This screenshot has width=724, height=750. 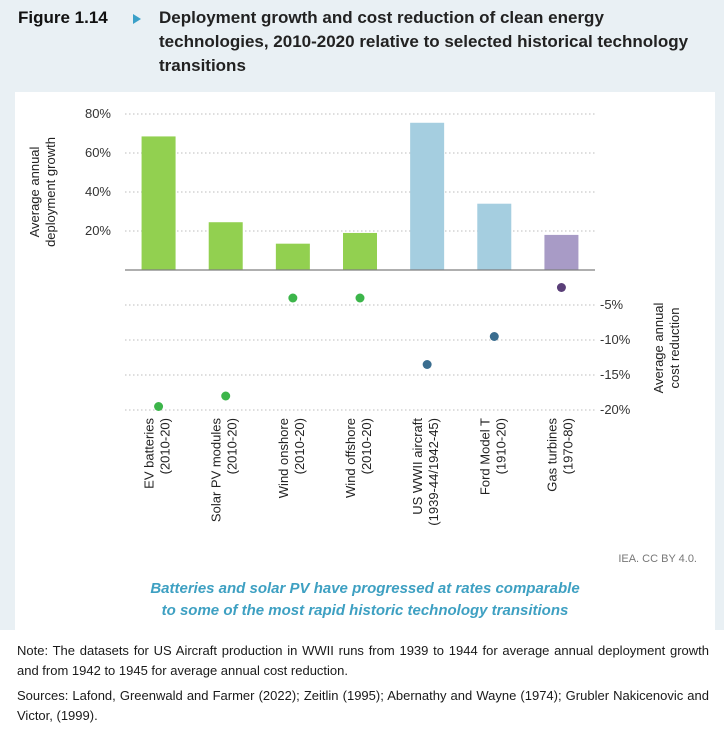 I want to click on x-tick-label: Gas turbines(1970-80), so click(x=559, y=455).